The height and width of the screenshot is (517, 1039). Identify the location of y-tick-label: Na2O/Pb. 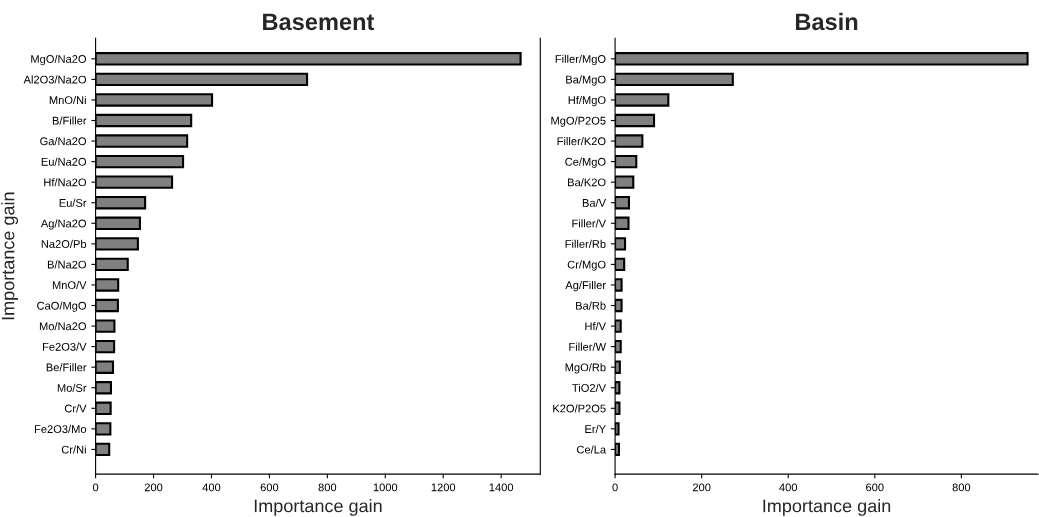
(64, 243).